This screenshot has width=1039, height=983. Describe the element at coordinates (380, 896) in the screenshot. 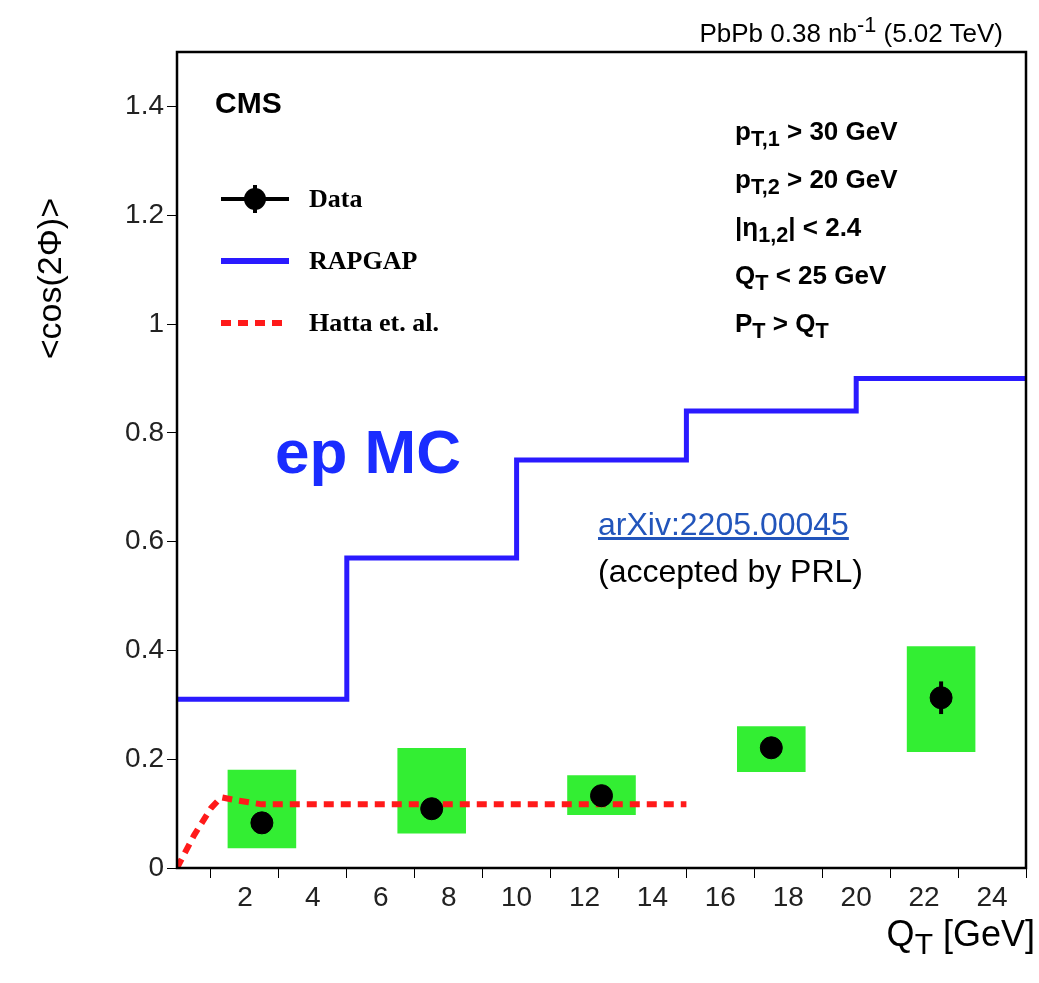

I see `x-tick-label: 6` at that location.